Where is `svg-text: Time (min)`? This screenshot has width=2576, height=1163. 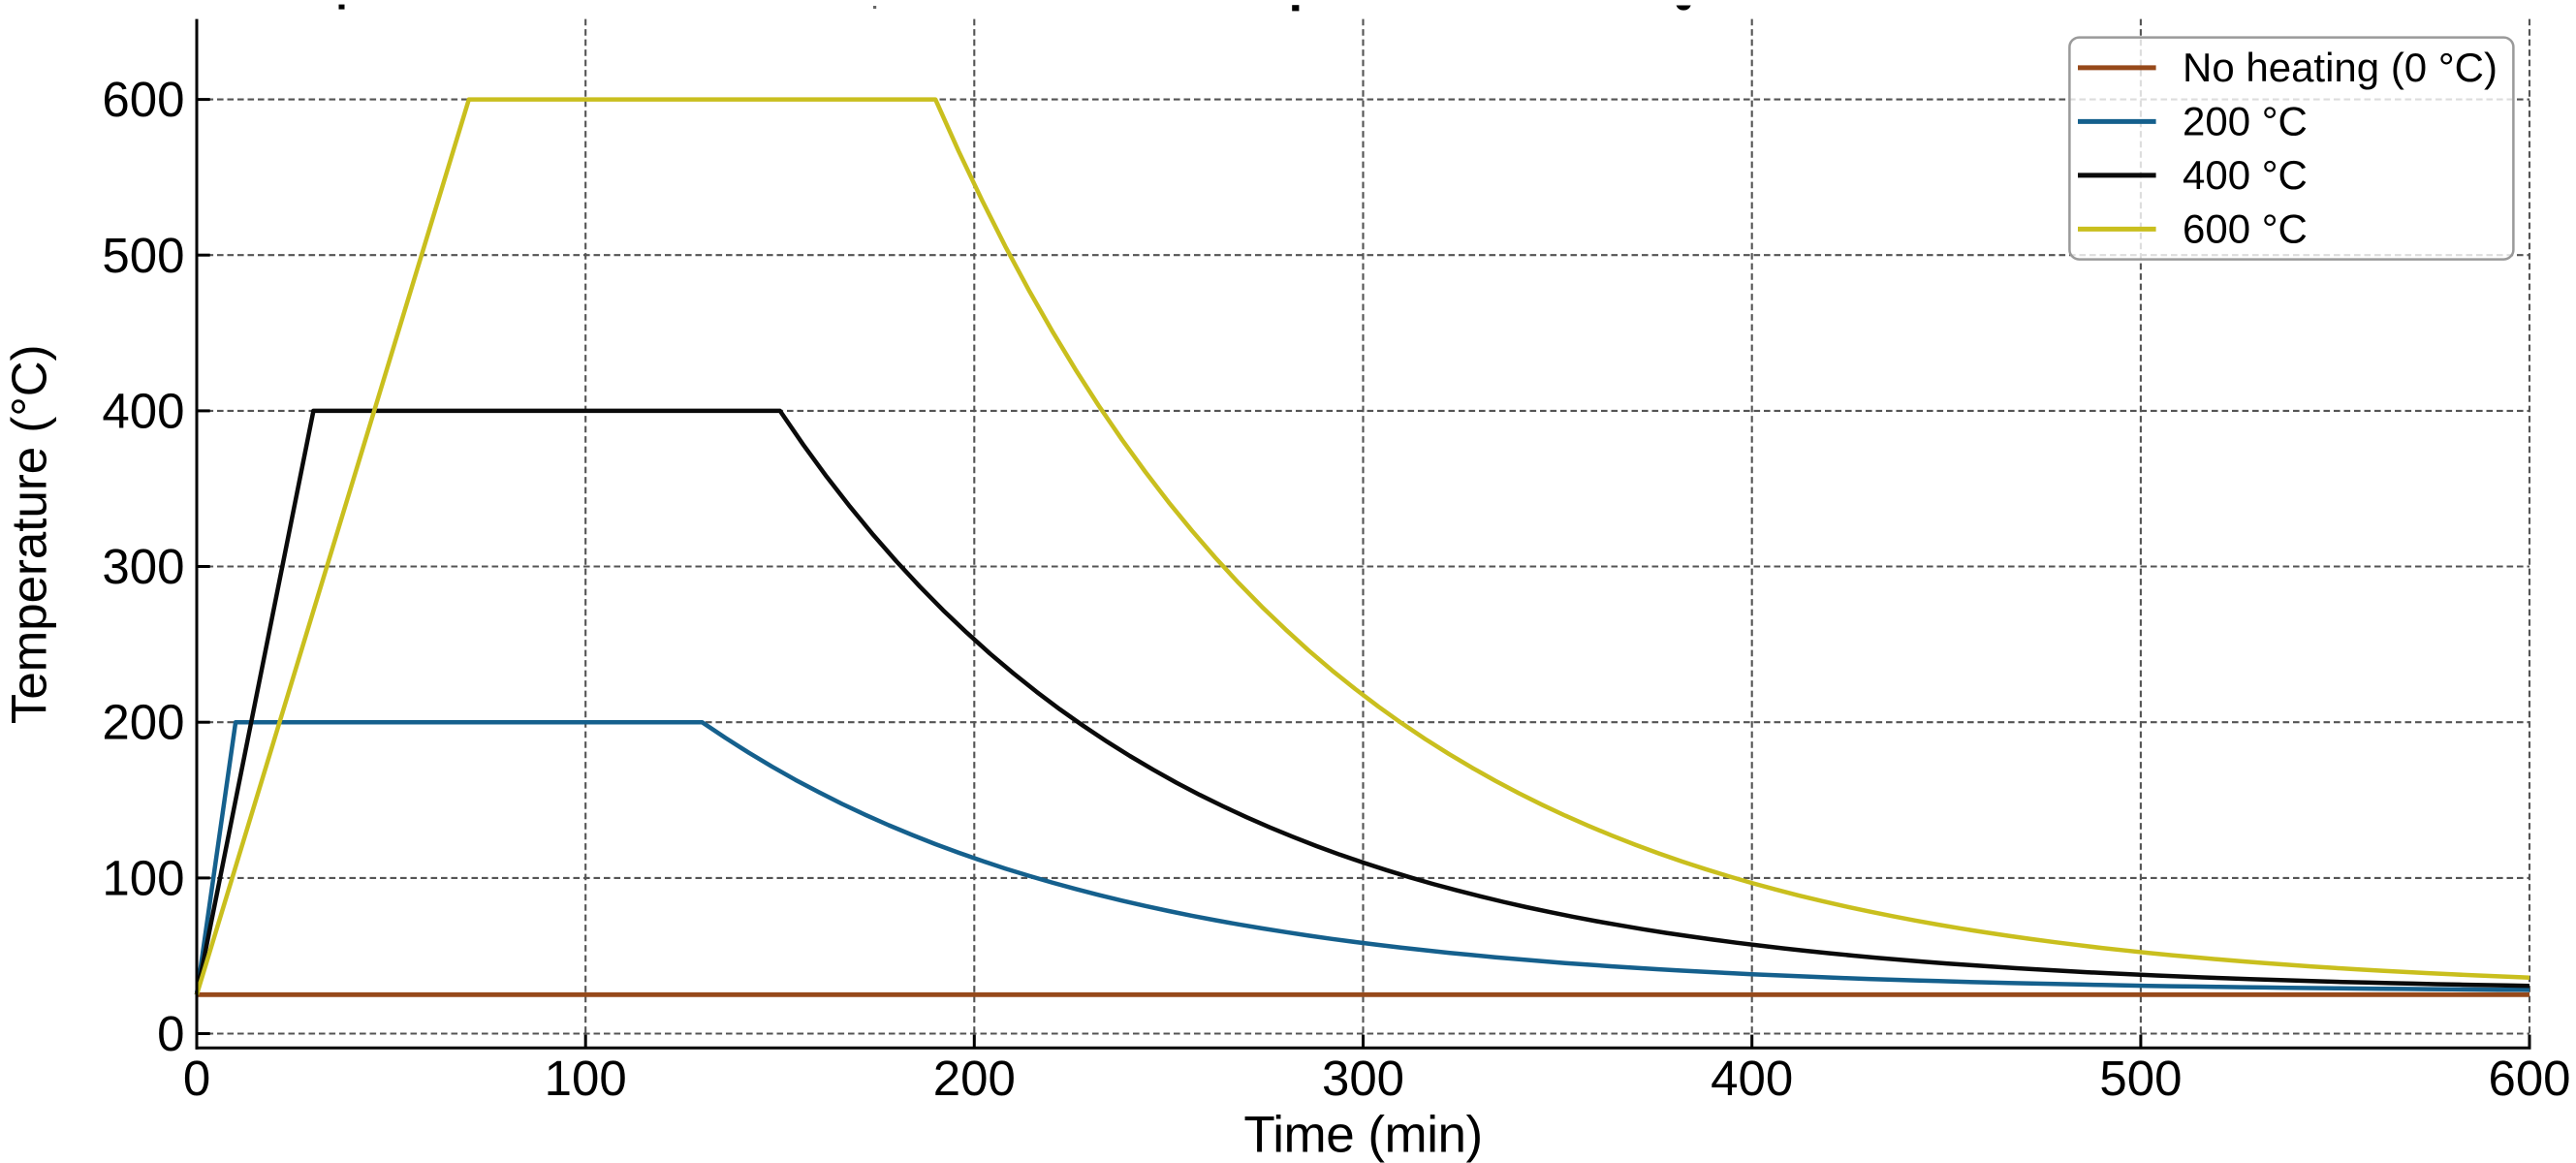 svg-text: Time (min) is located at coordinates (1362, 1135).